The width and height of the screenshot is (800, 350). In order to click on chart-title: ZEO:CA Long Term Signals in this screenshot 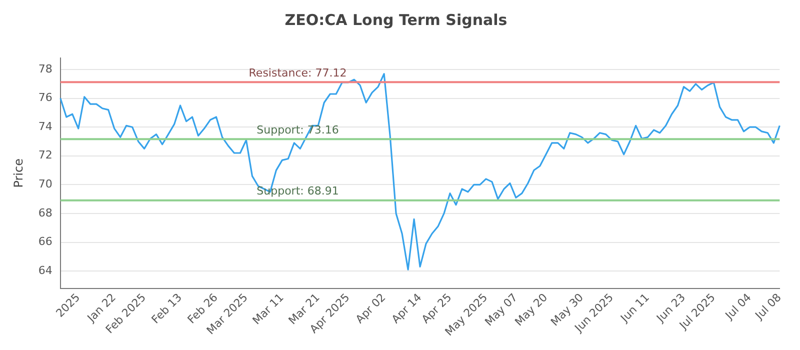, I will do `click(396, 19)`.